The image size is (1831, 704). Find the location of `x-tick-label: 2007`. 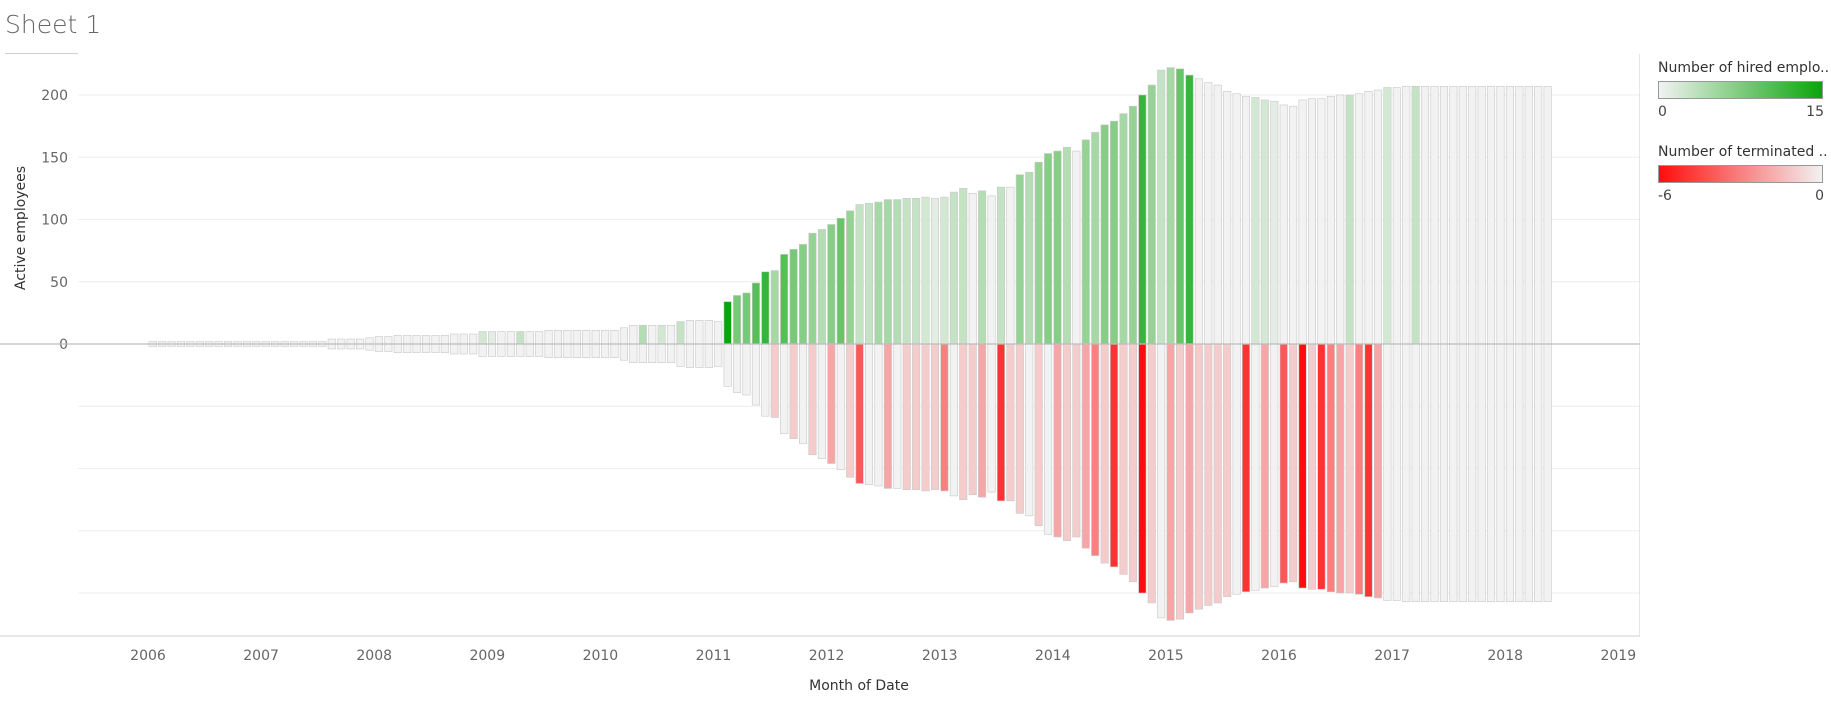

x-tick-label: 2007 is located at coordinates (261, 656).